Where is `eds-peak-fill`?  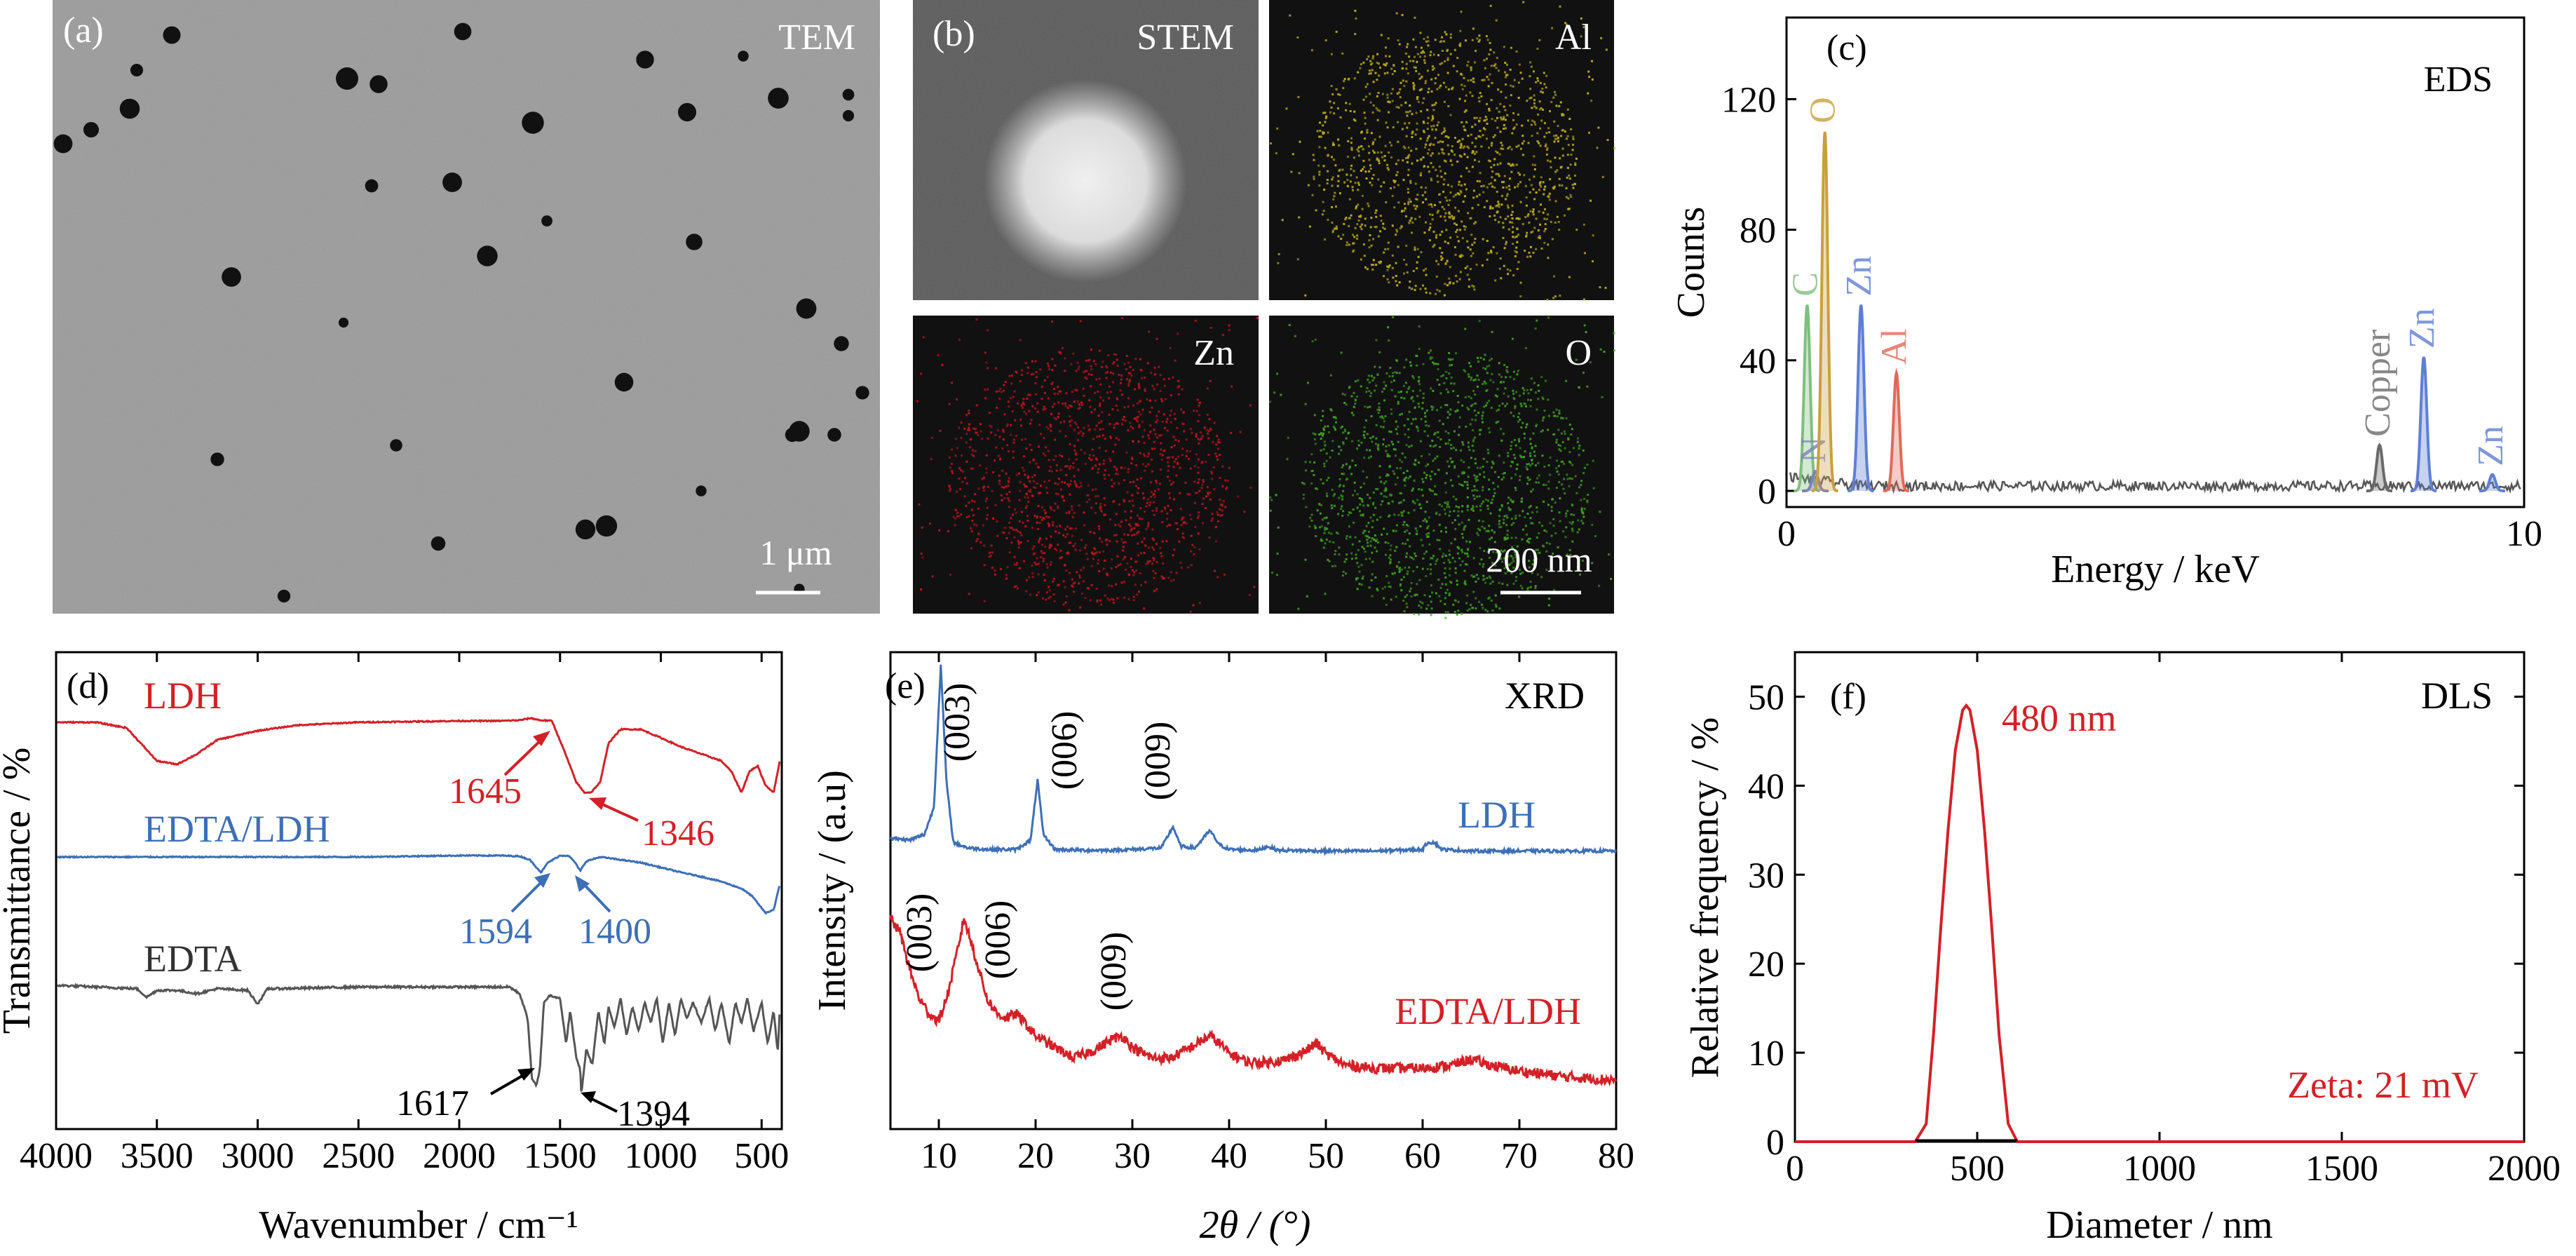 eds-peak-fill is located at coordinates (1815, 481).